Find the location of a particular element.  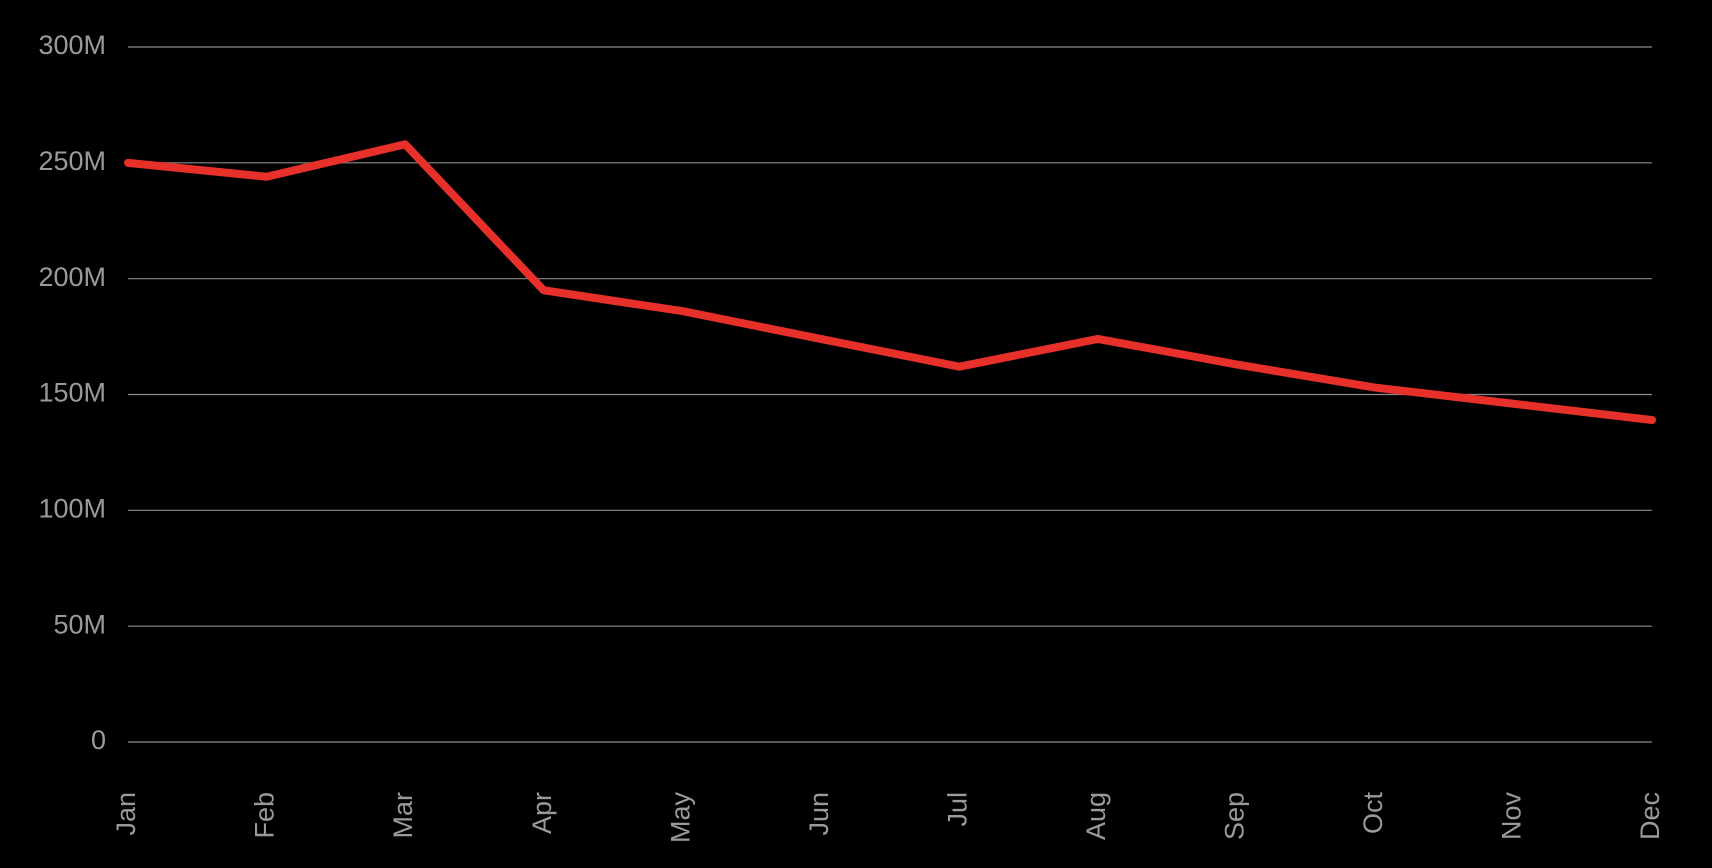

x-tick-label: Oct is located at coordinates (1373, 813).